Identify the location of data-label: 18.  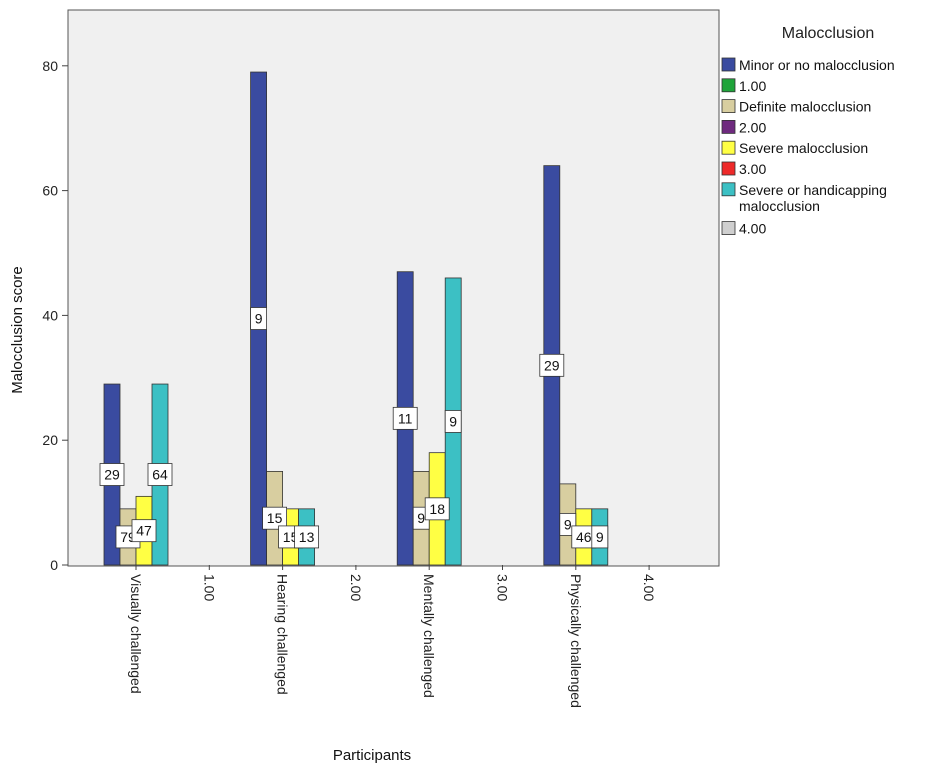
(437, 509).